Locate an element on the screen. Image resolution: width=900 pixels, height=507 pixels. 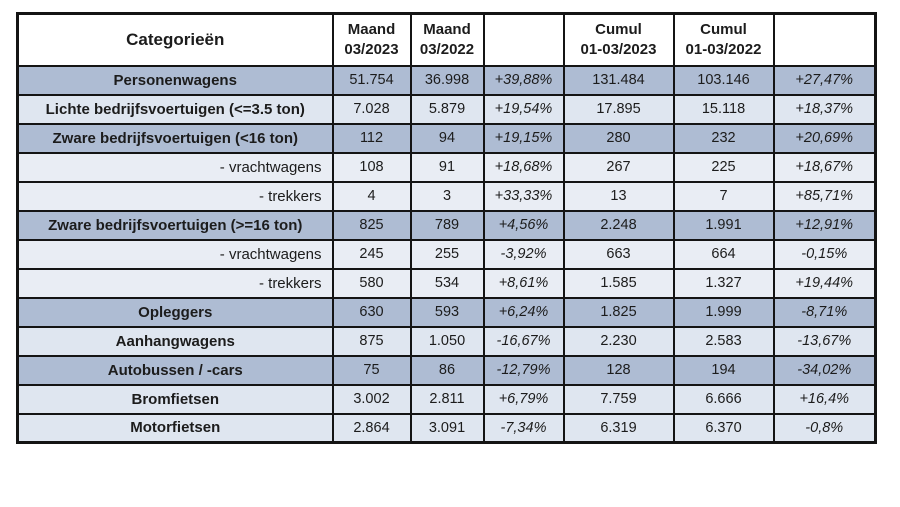
cell-maand-2022: 1.050 is located at coordinates (447, 341).